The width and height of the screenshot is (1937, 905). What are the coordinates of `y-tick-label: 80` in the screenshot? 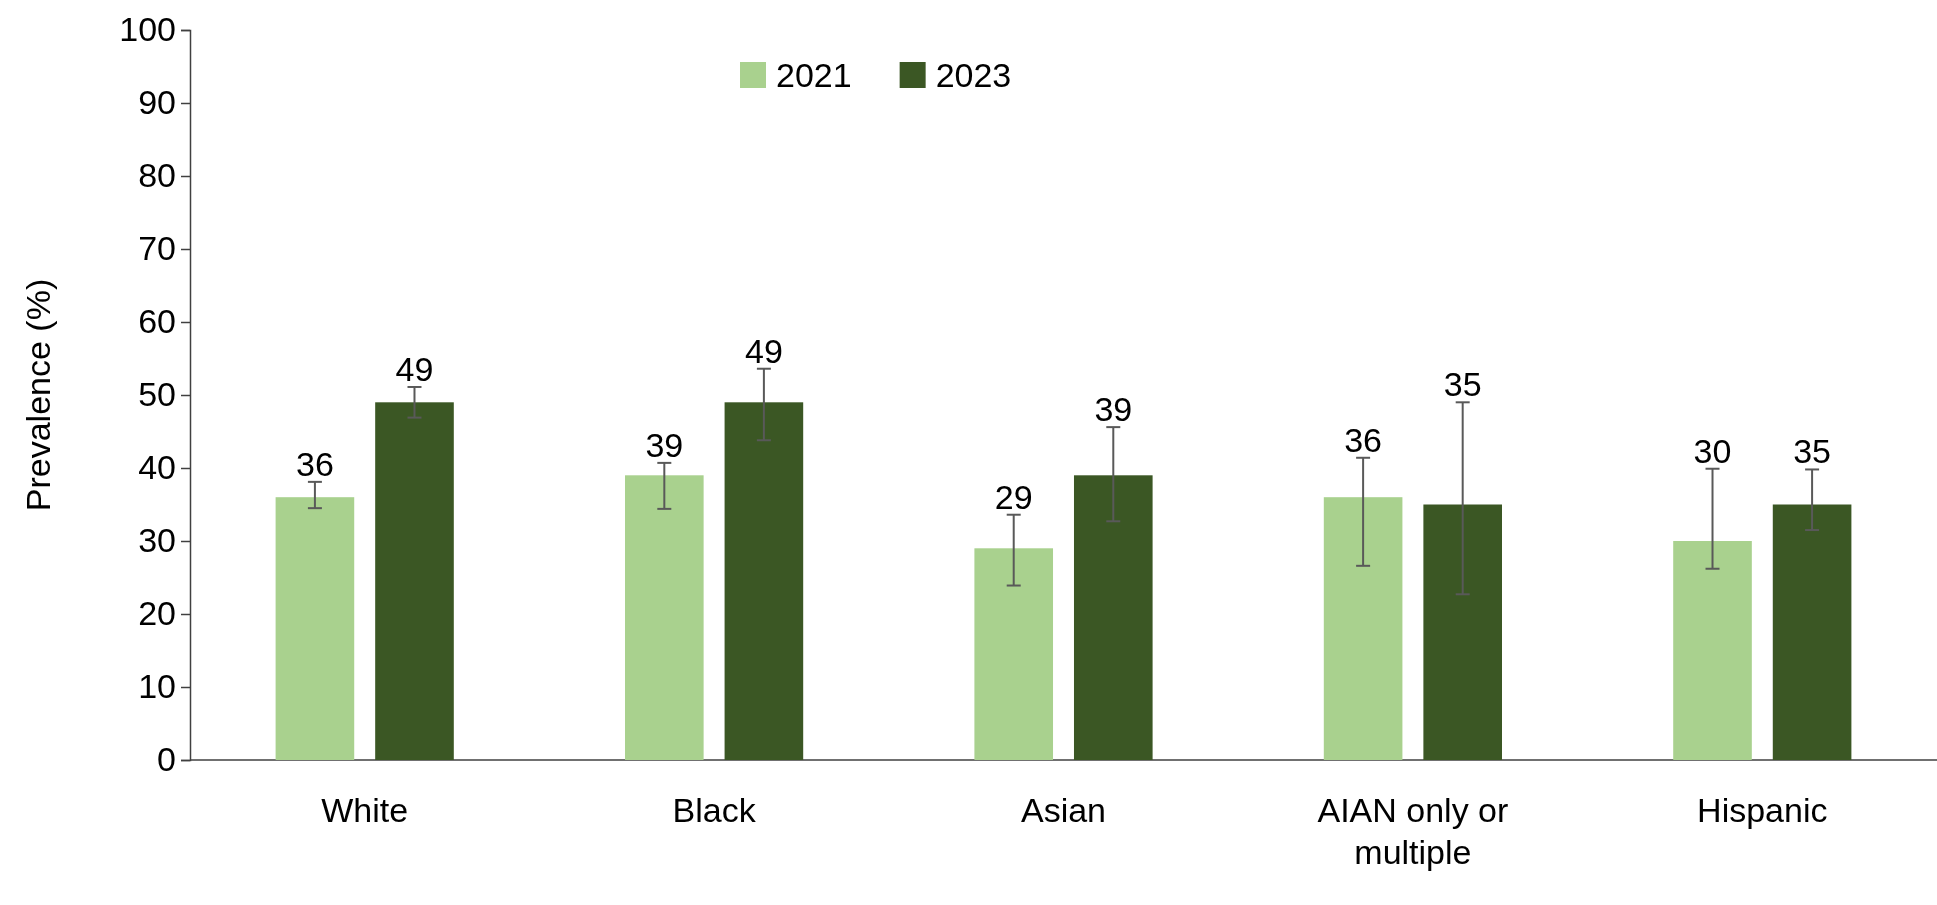 It's located at (157, 175).